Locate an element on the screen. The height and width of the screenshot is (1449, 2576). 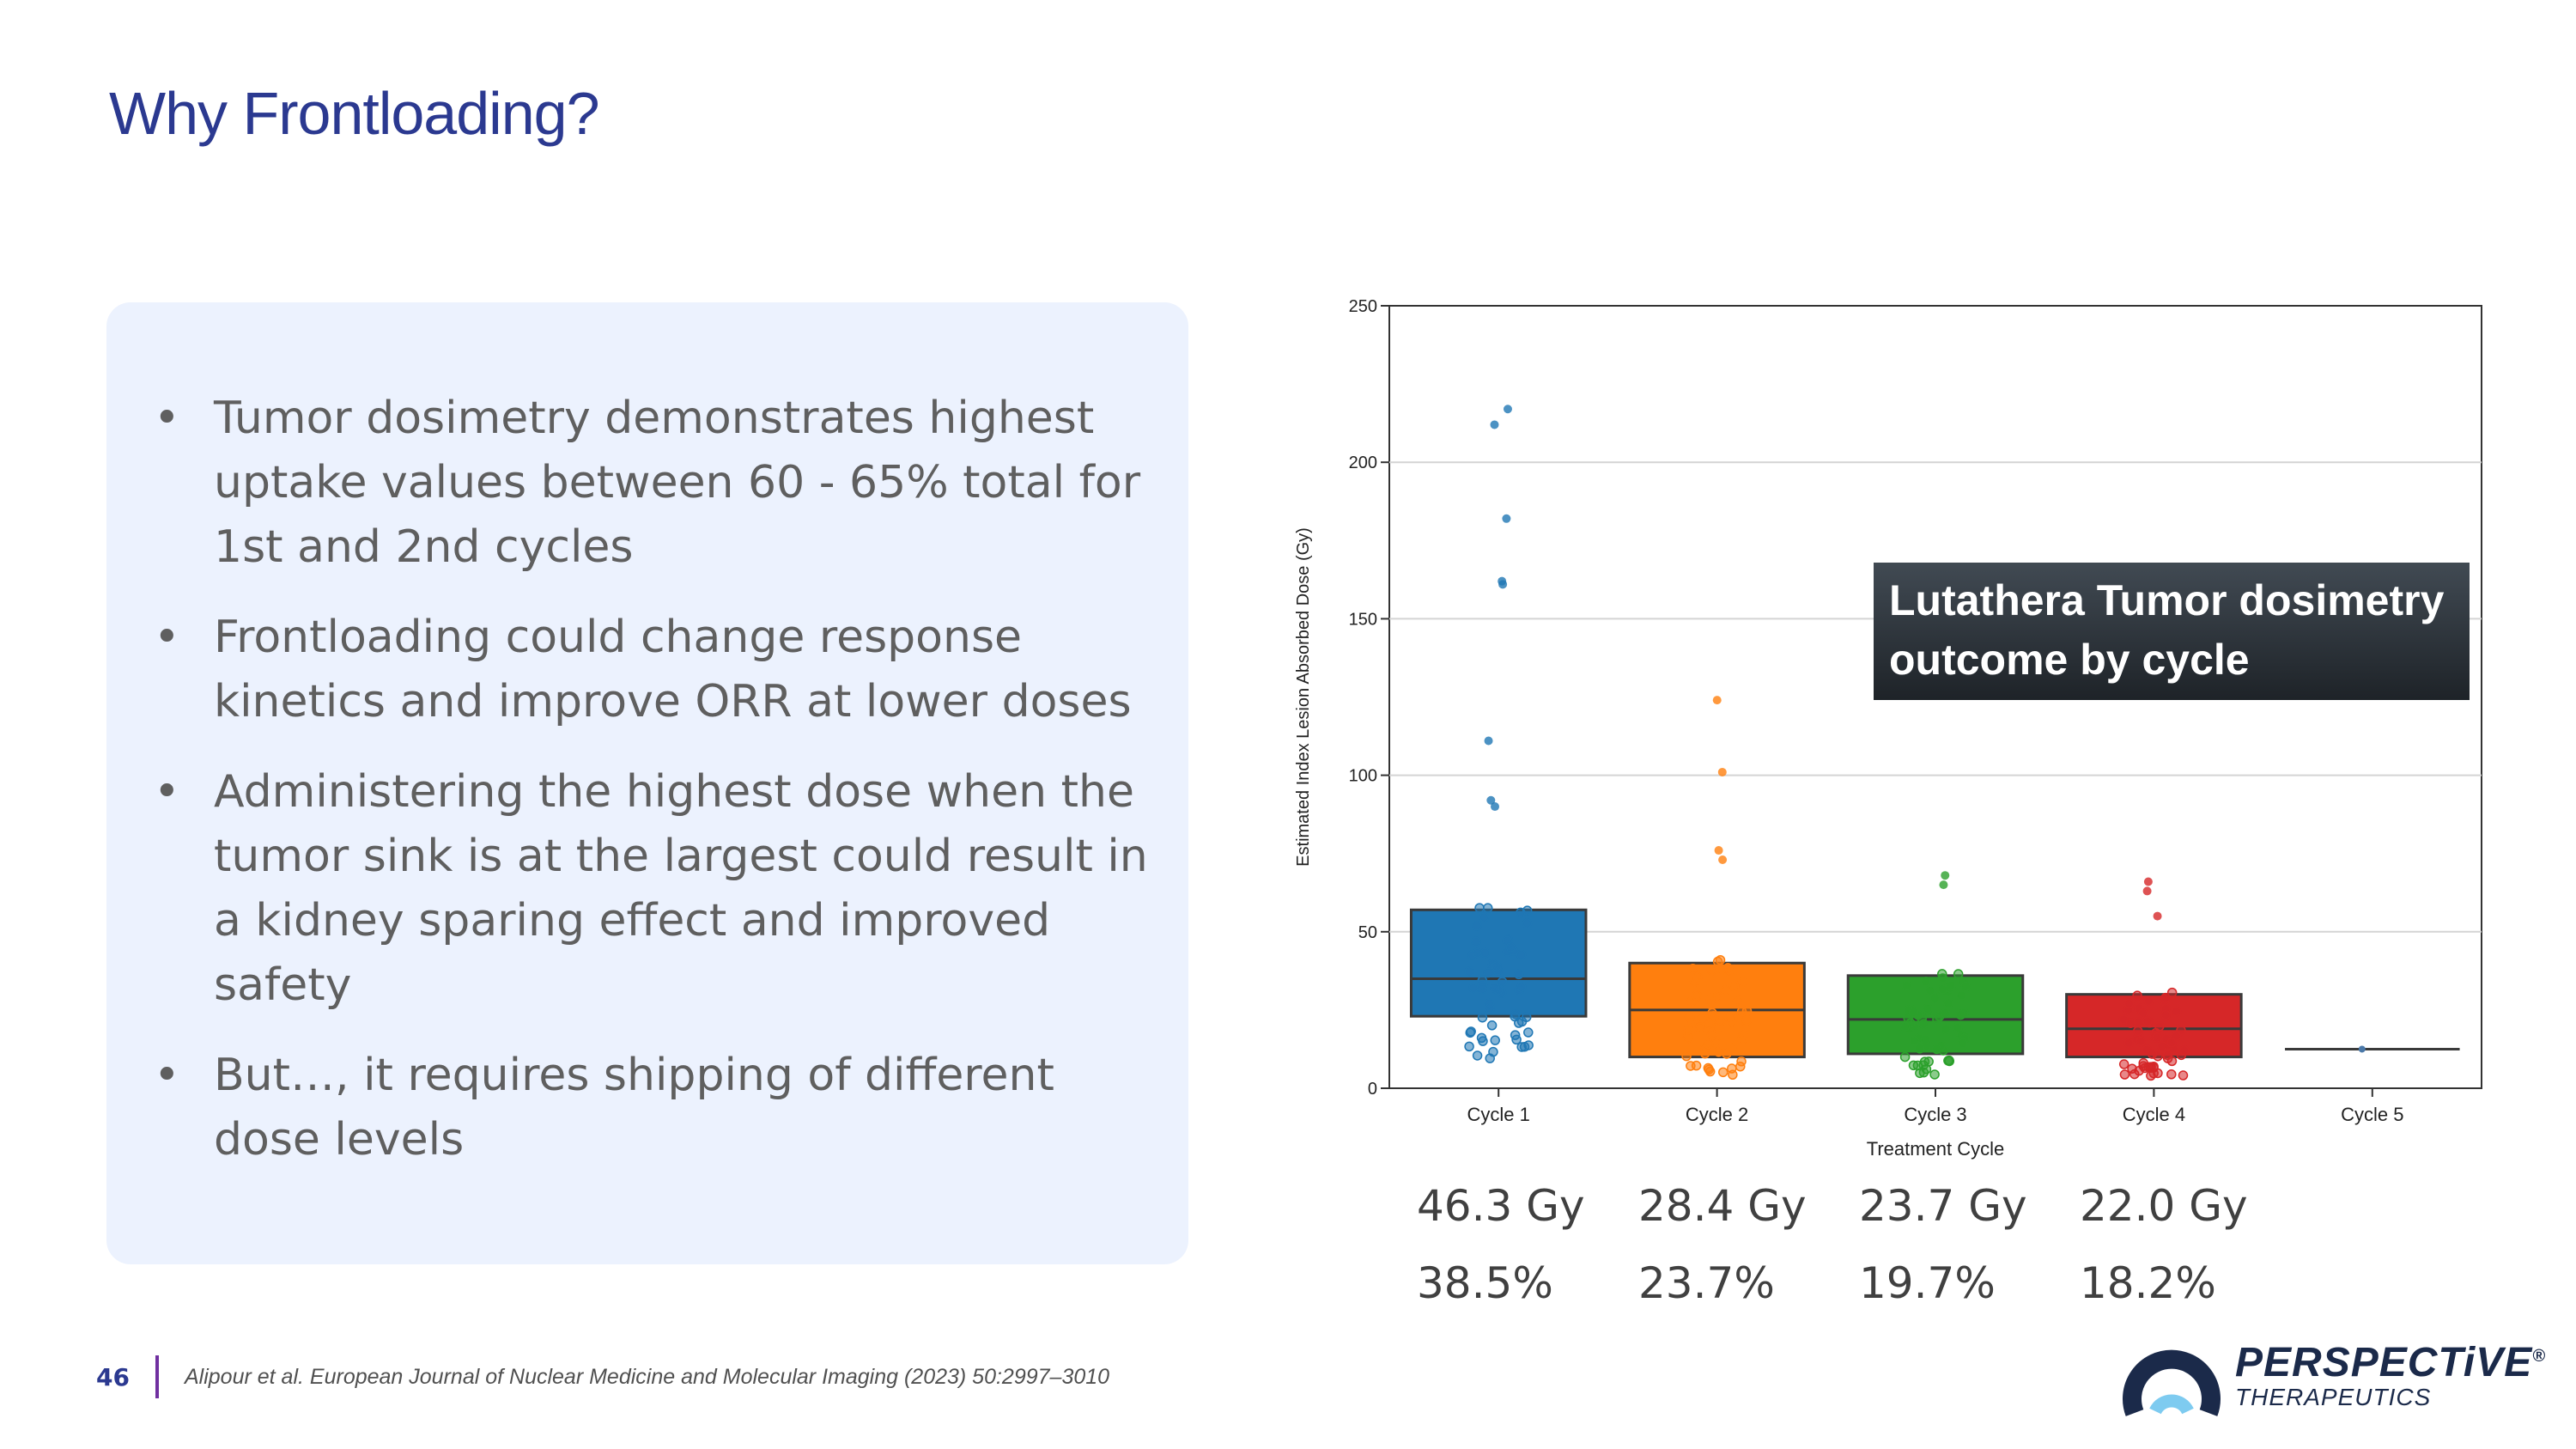
perspective-logo-icon is located at coordinates (2172, 1382).